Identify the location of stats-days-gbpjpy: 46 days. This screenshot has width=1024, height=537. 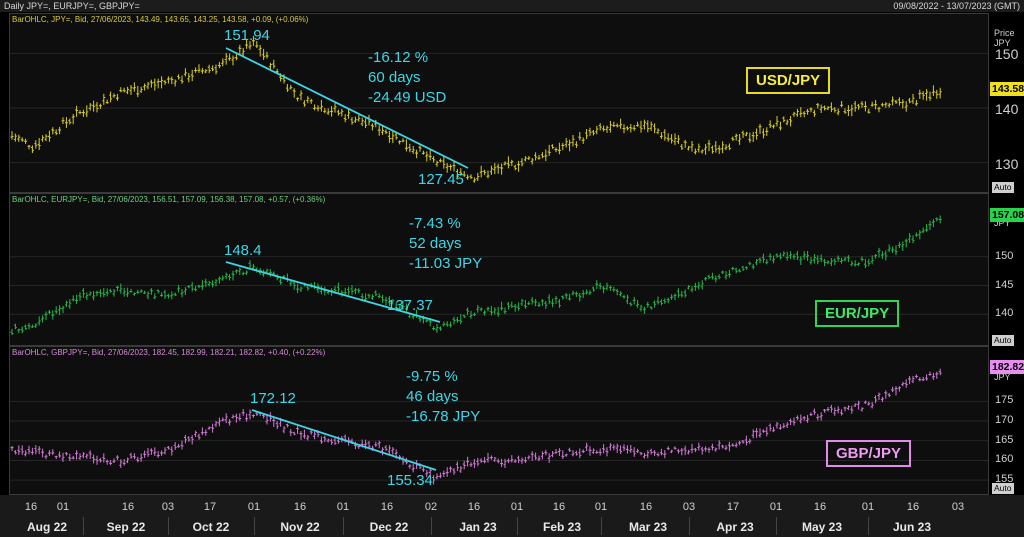
(432, 396).